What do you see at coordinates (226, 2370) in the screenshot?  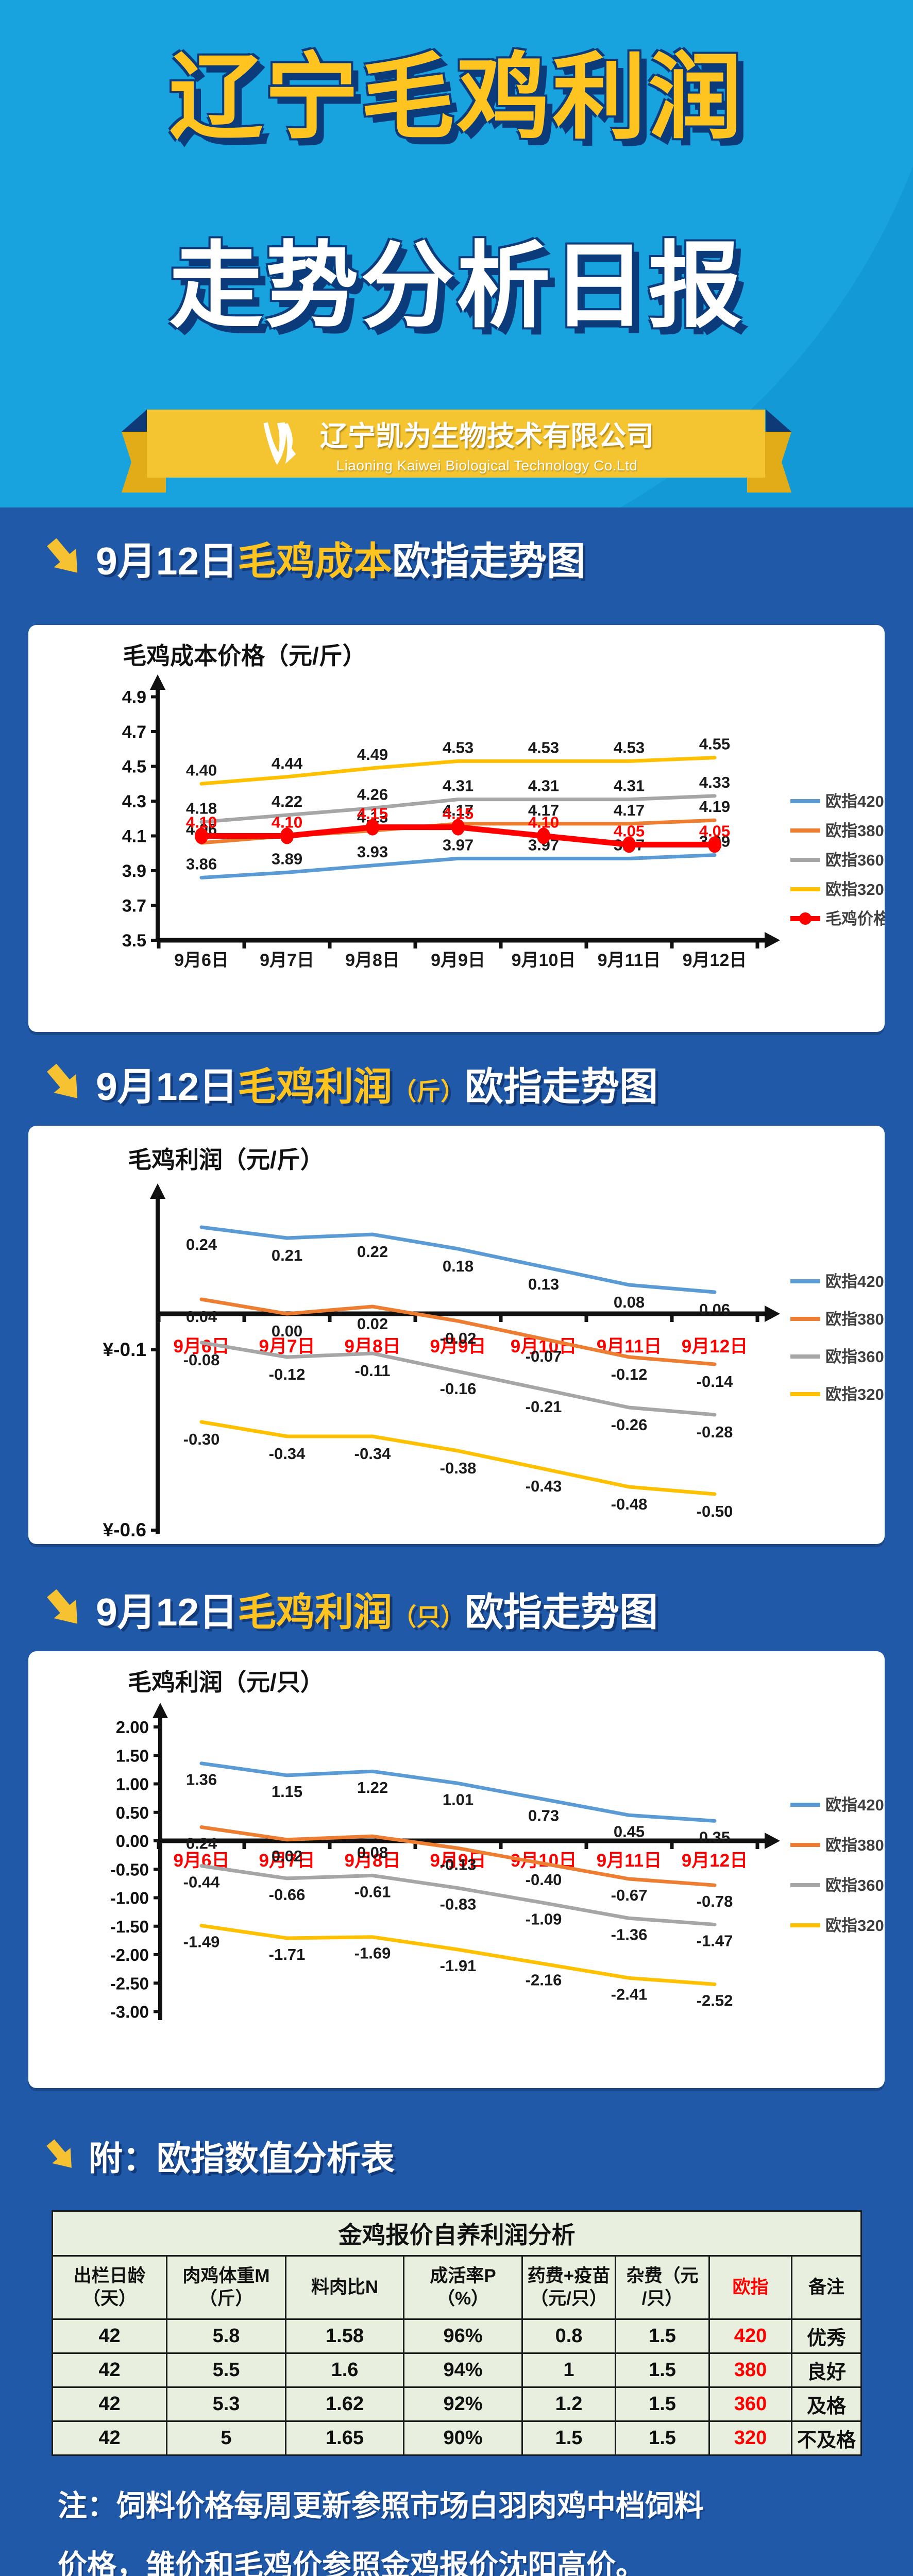 I see `table-cell: 5.5` at bounding box center [226, 2370].